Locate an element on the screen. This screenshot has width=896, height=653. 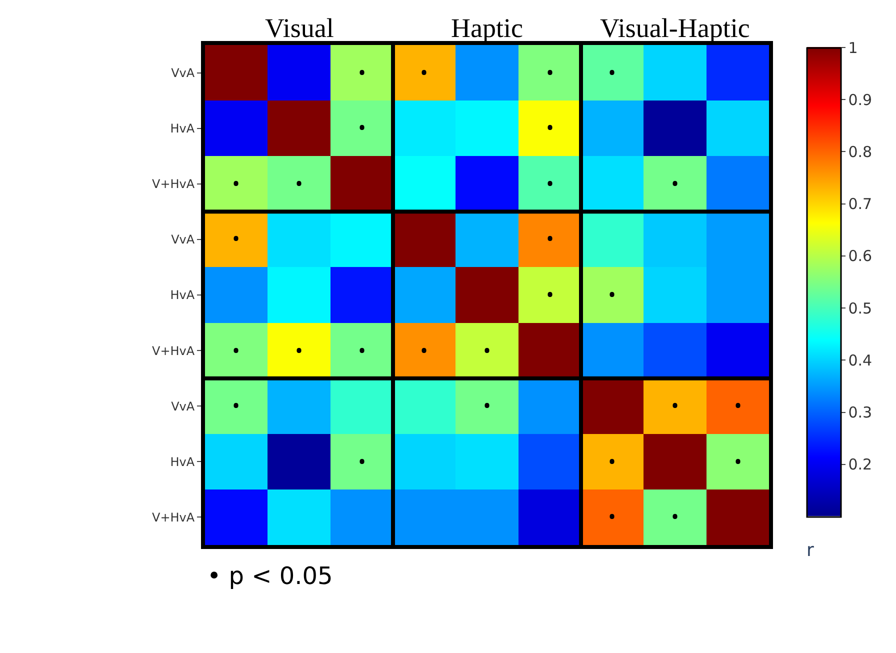
color-bar-label: 0.2 is located at coordinates (860, 465).